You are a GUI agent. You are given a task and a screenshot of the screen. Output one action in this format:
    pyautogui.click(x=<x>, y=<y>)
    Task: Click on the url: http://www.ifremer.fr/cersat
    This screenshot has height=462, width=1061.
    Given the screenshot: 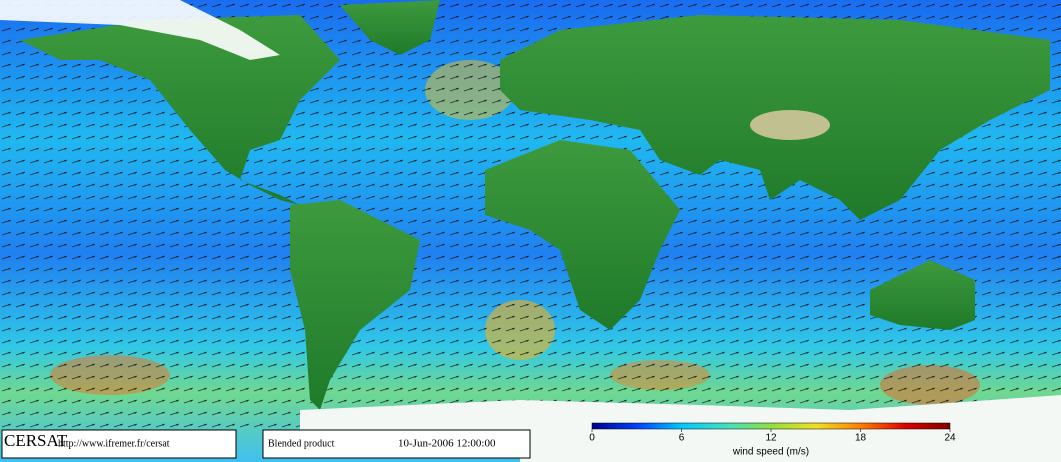 What is the action you would take?
    pyautogui.click(x=114, y=443)
    